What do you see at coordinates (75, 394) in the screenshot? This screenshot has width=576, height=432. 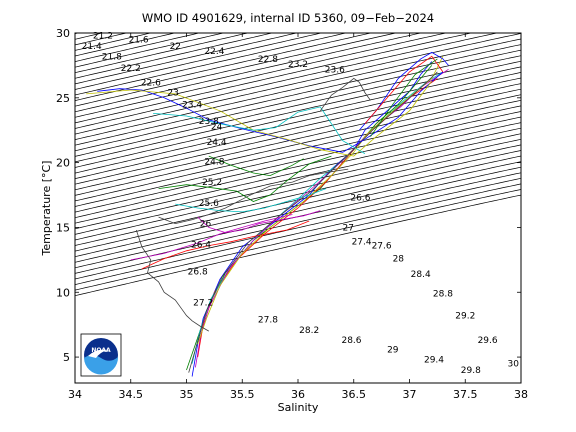 I see `x-tick-label: 34` at bounding box center [75, 394].